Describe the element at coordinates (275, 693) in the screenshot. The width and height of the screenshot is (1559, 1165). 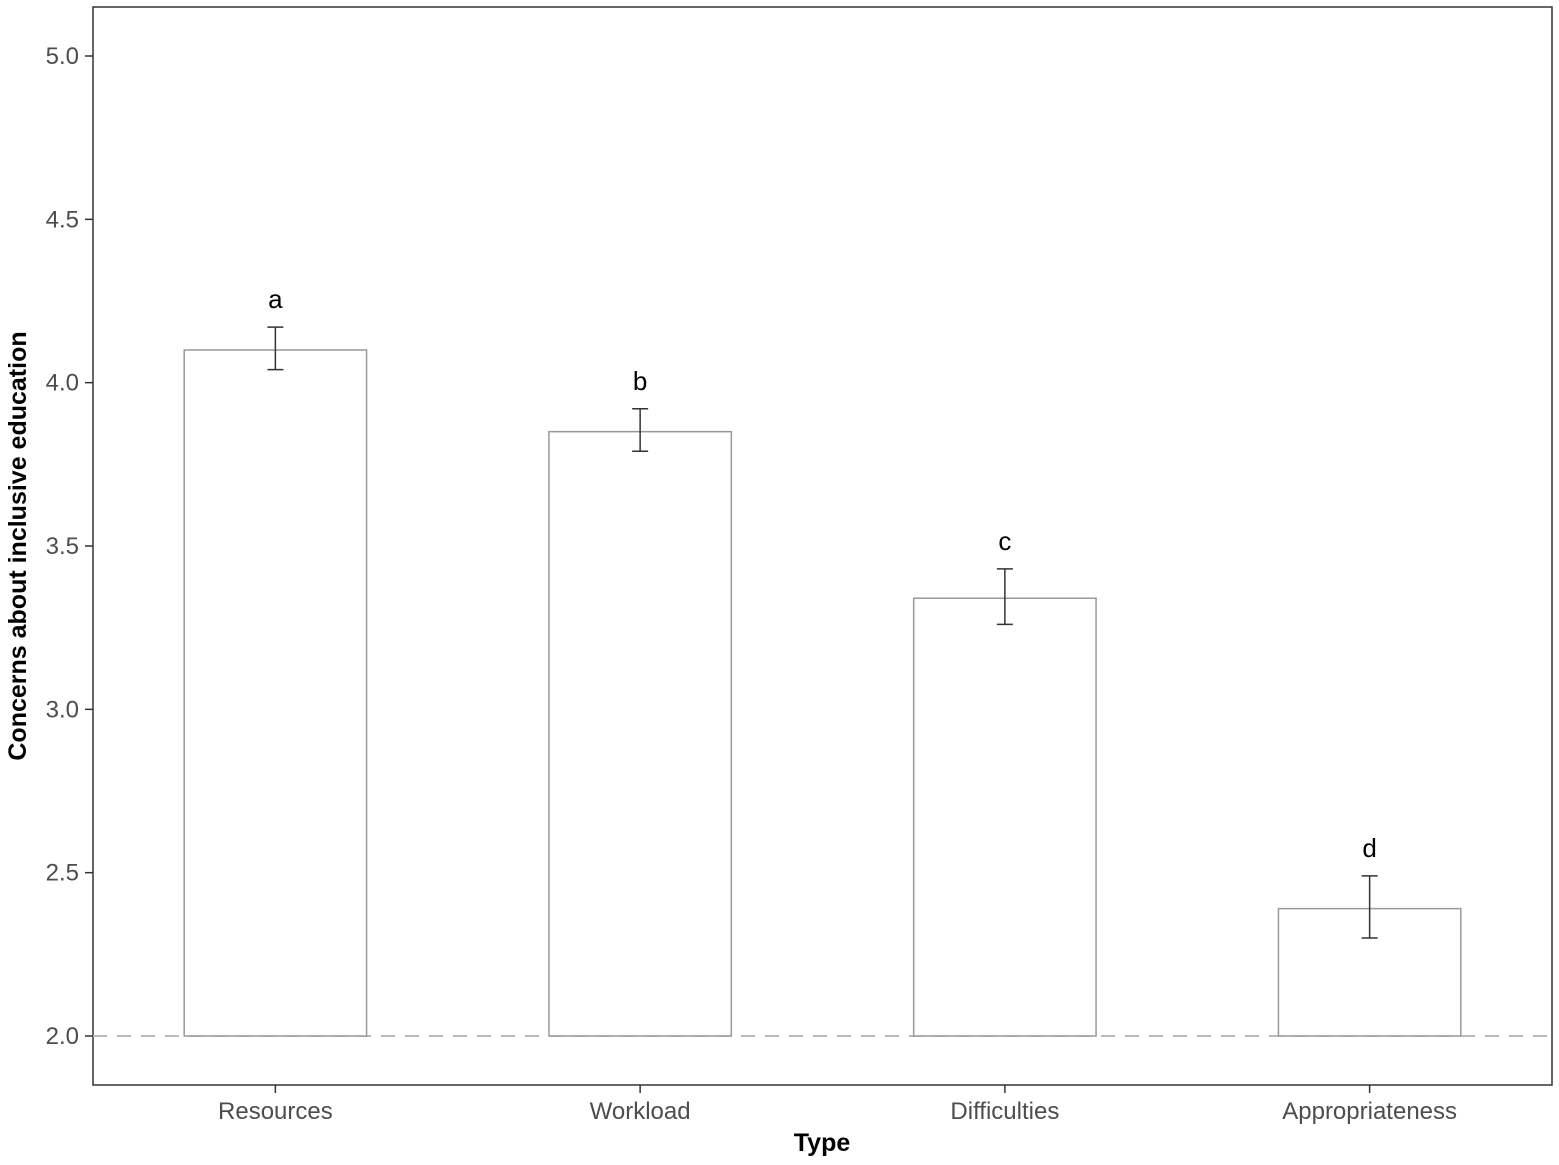
I see `bar-resources` at that location.